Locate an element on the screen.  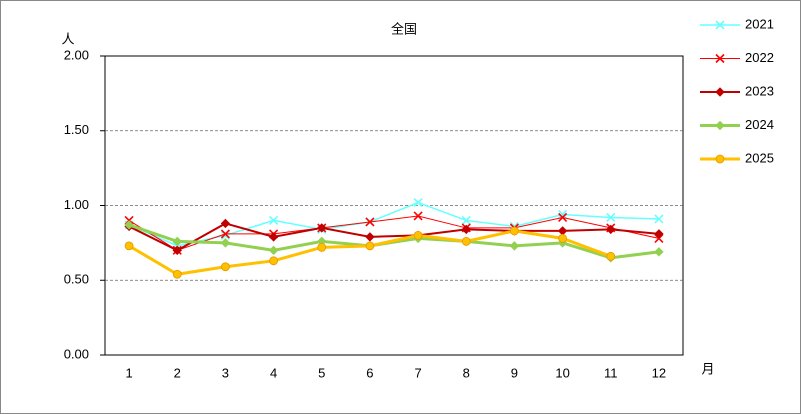
y-tick-label: 1.00 is located at coordinates (76, 204).